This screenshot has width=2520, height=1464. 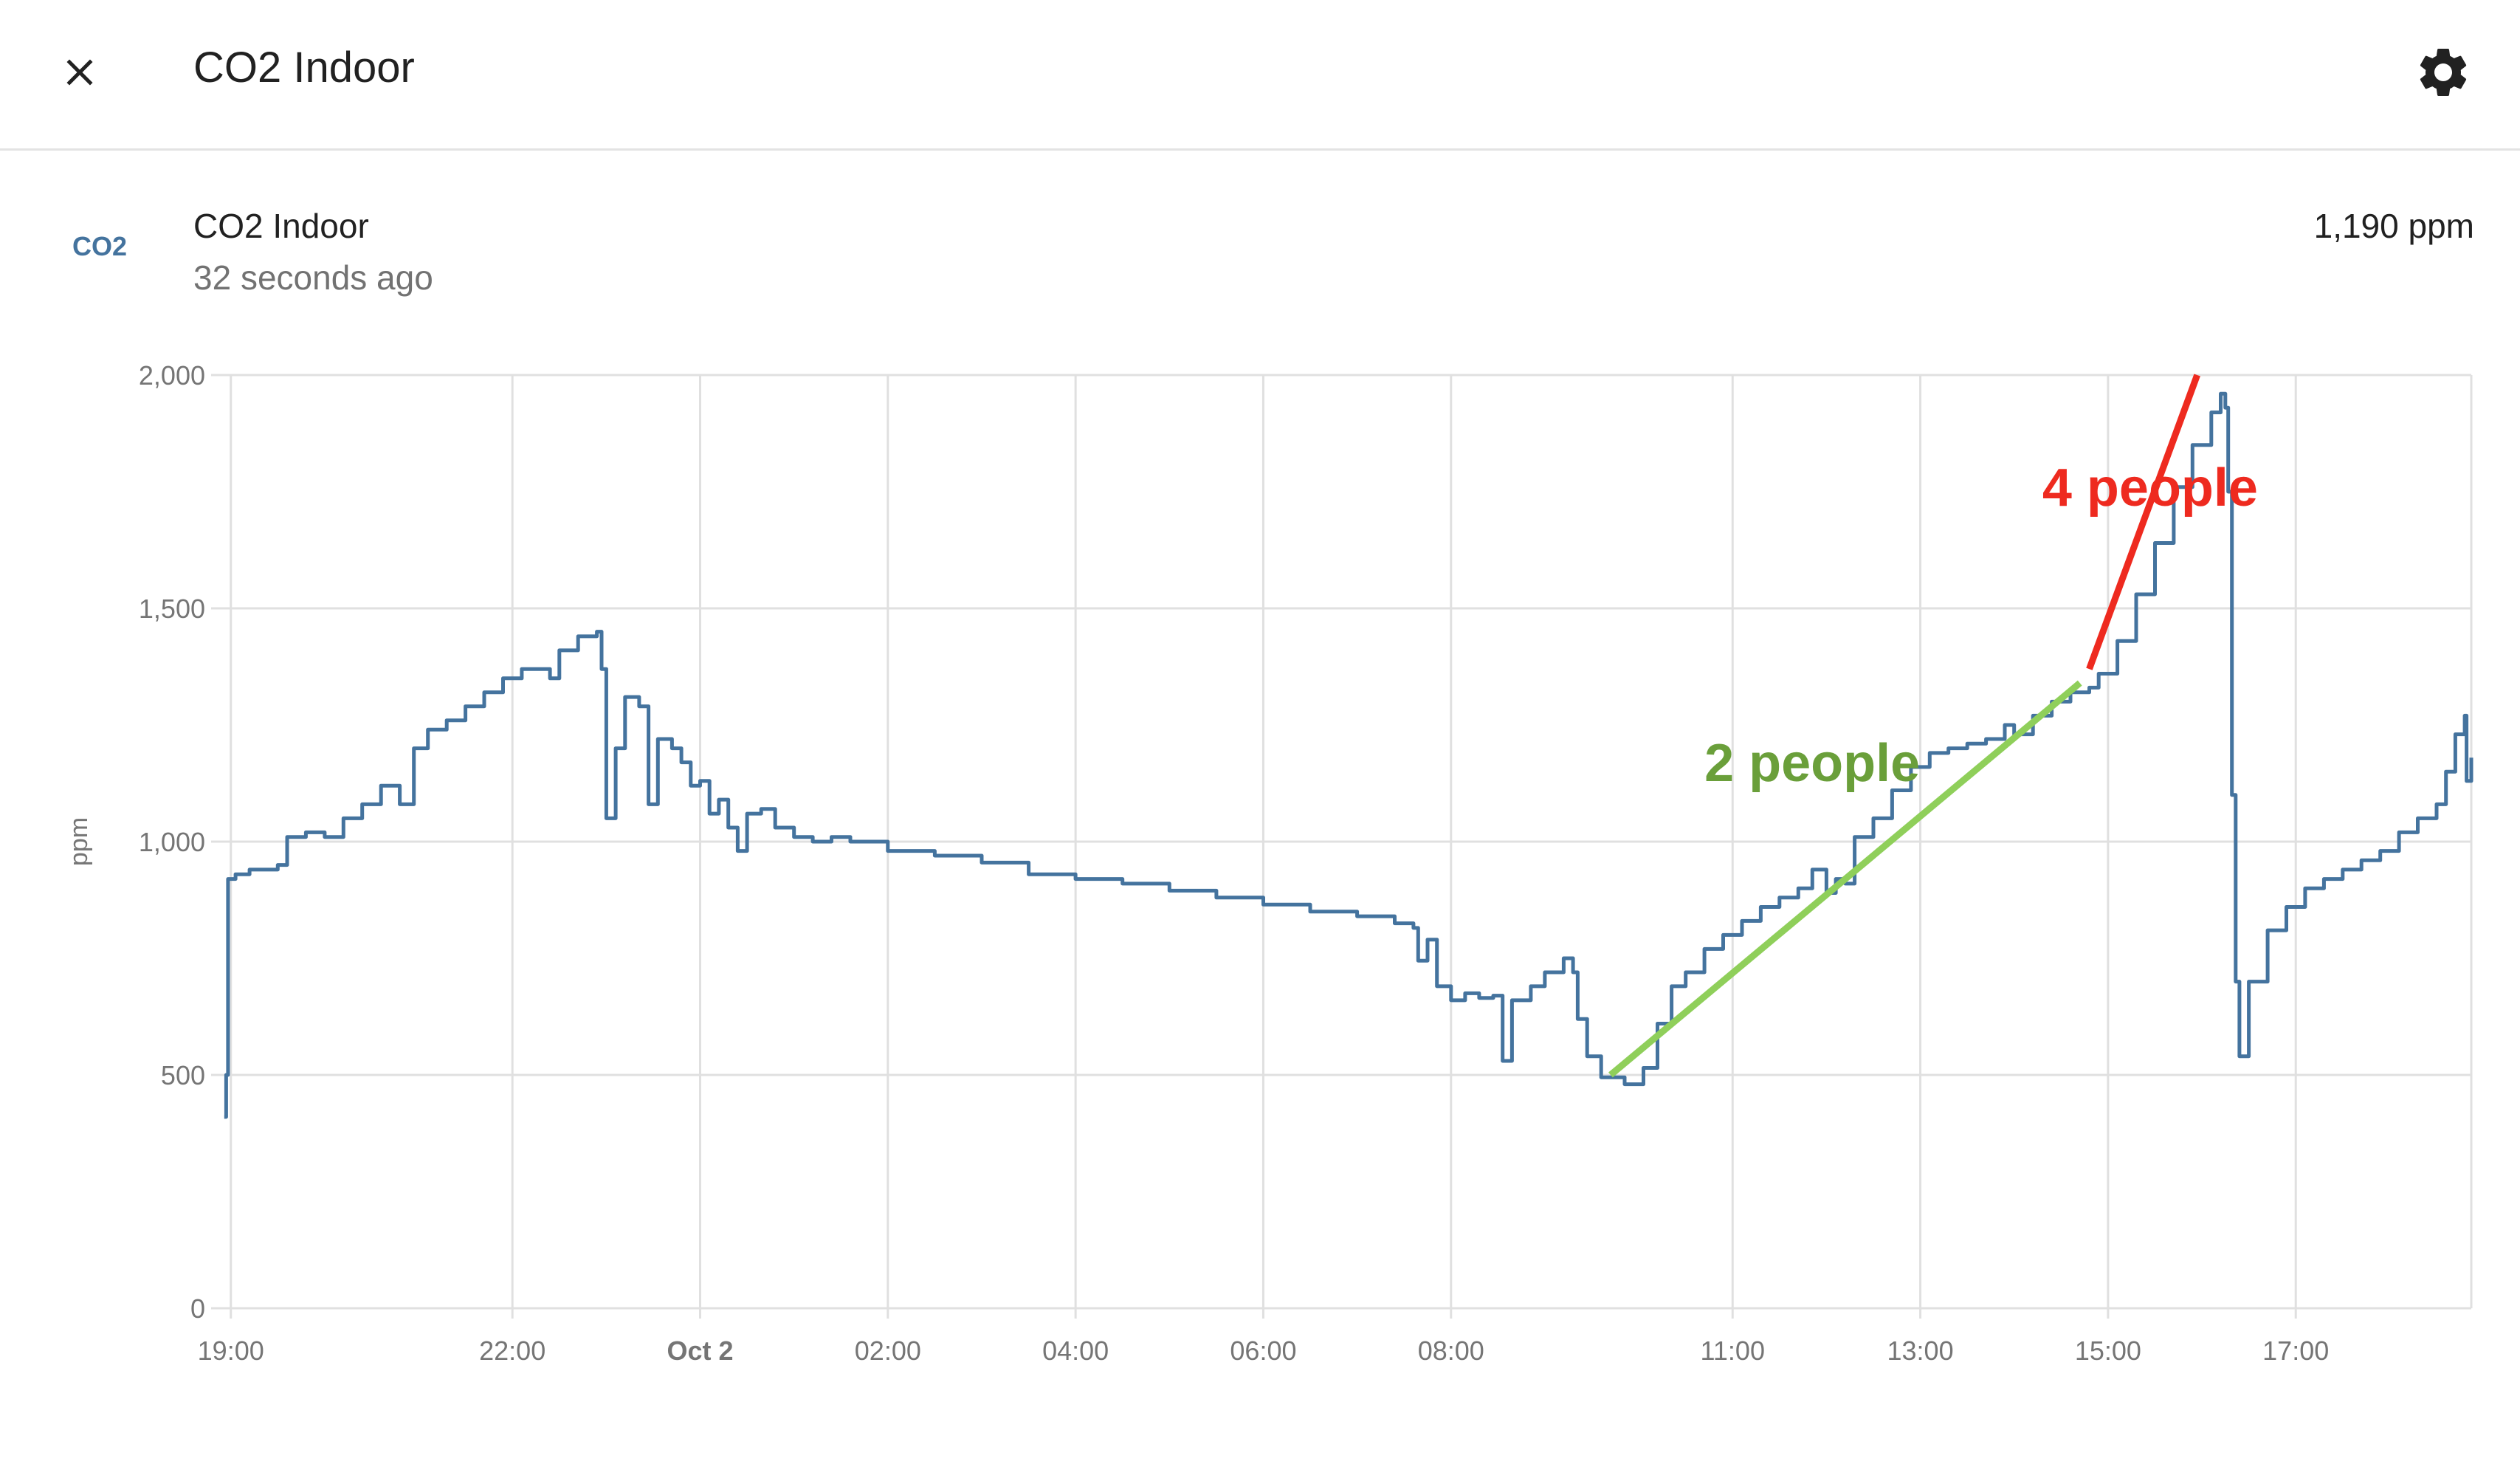 I want to click on x-tick-label: 04:00, so click(x=1075, y=1351).